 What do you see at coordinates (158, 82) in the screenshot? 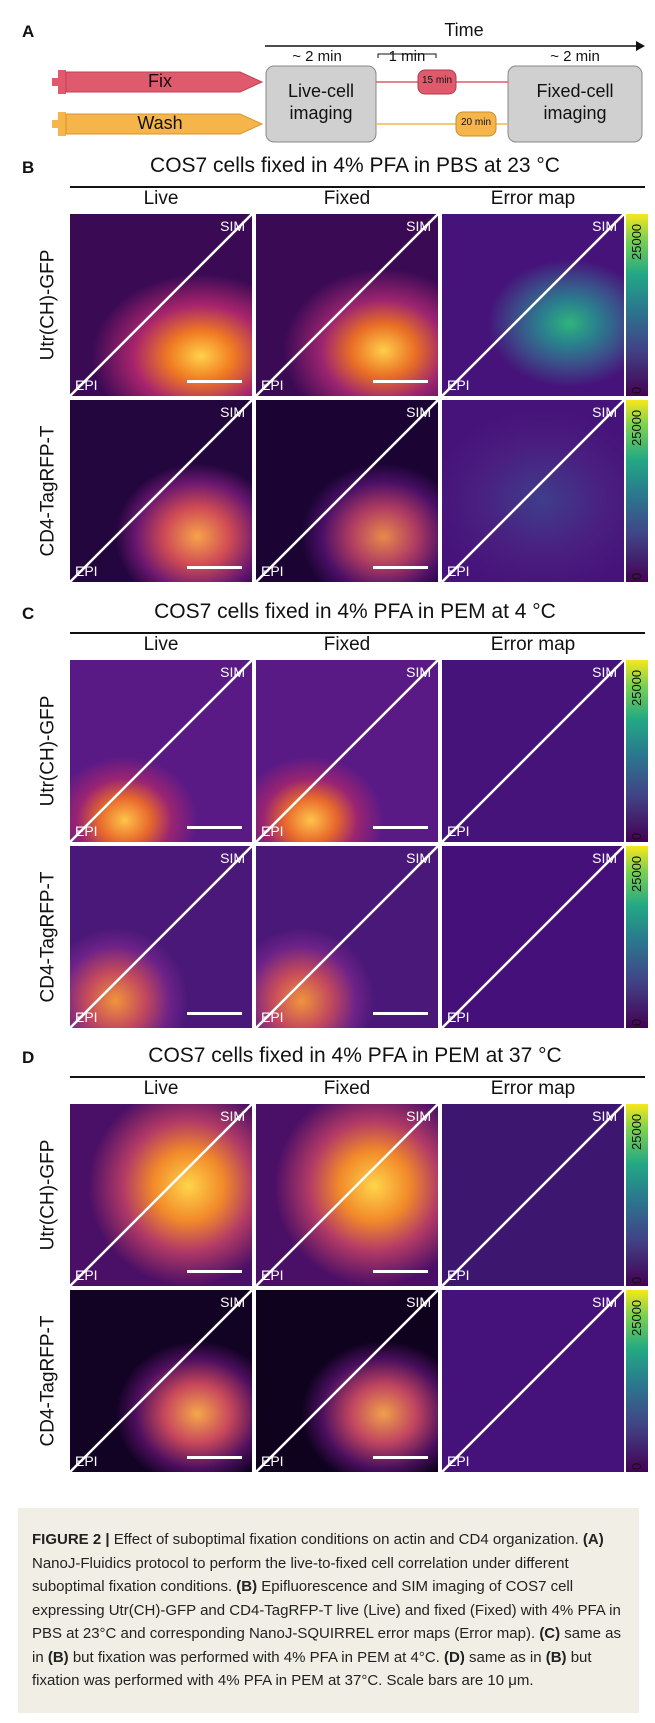
I see `fix-syringe-icon` at bounding box center [158, 82].